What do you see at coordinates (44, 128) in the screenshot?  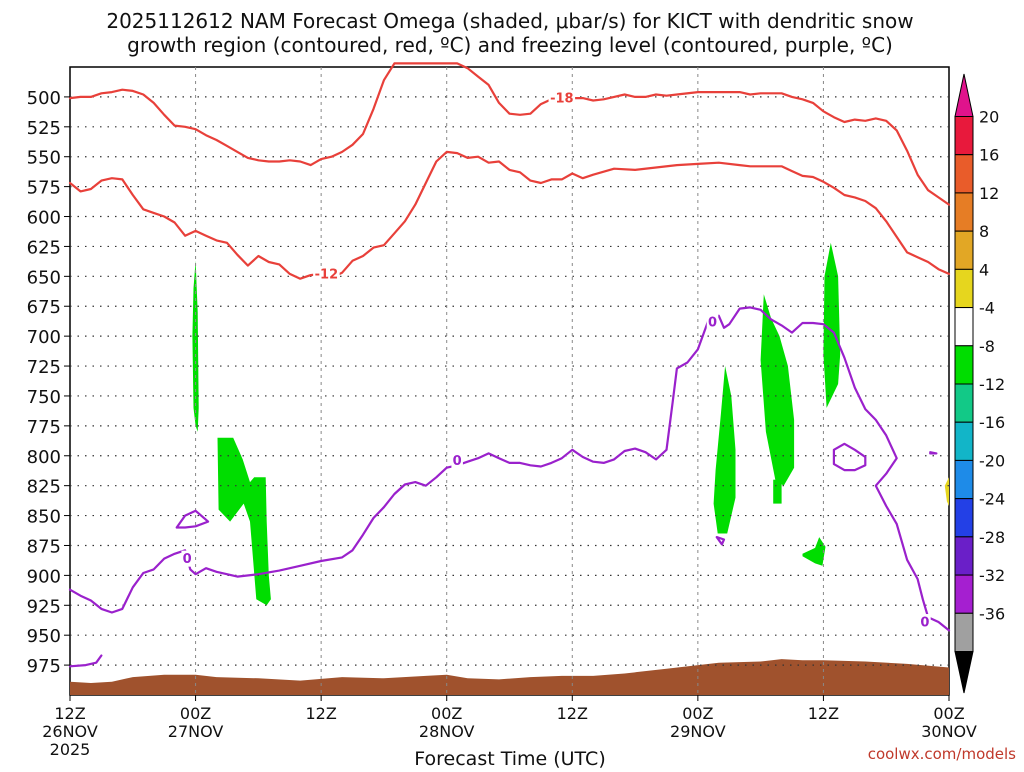 I see `y-tick-label-1: 525` at bounding box center [44, 128].